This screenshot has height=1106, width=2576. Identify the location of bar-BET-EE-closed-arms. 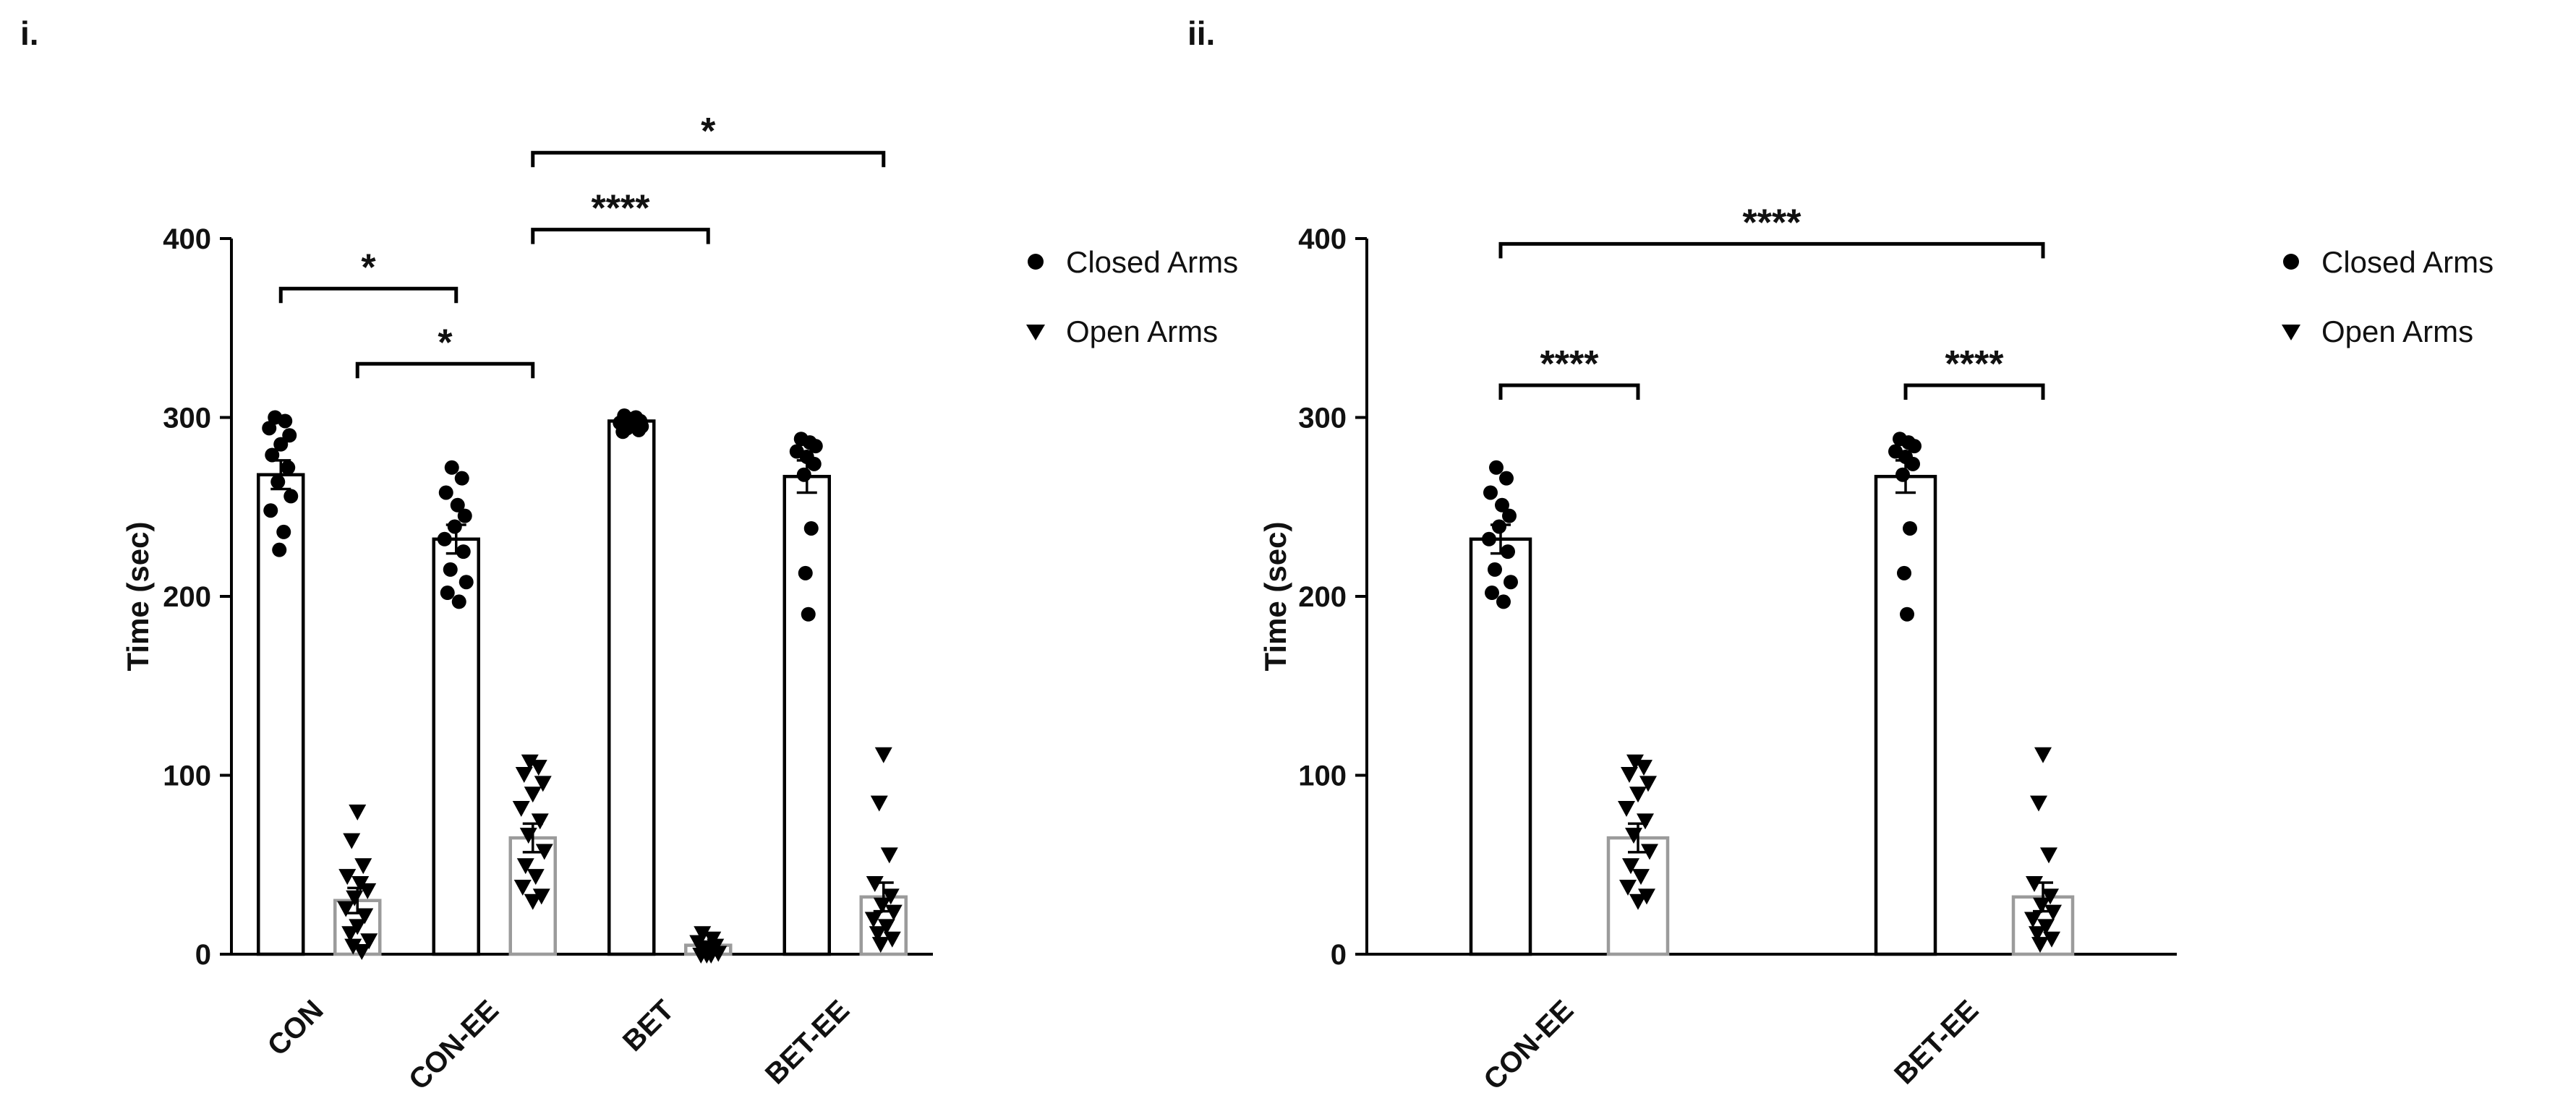
(1906, 715).